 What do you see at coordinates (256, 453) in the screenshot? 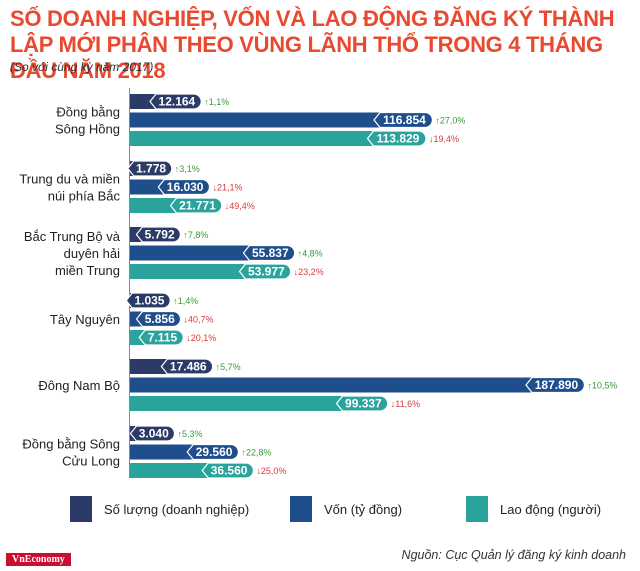
I see `change-label-von: ↑22,8%` at bounding box center [256, 453].